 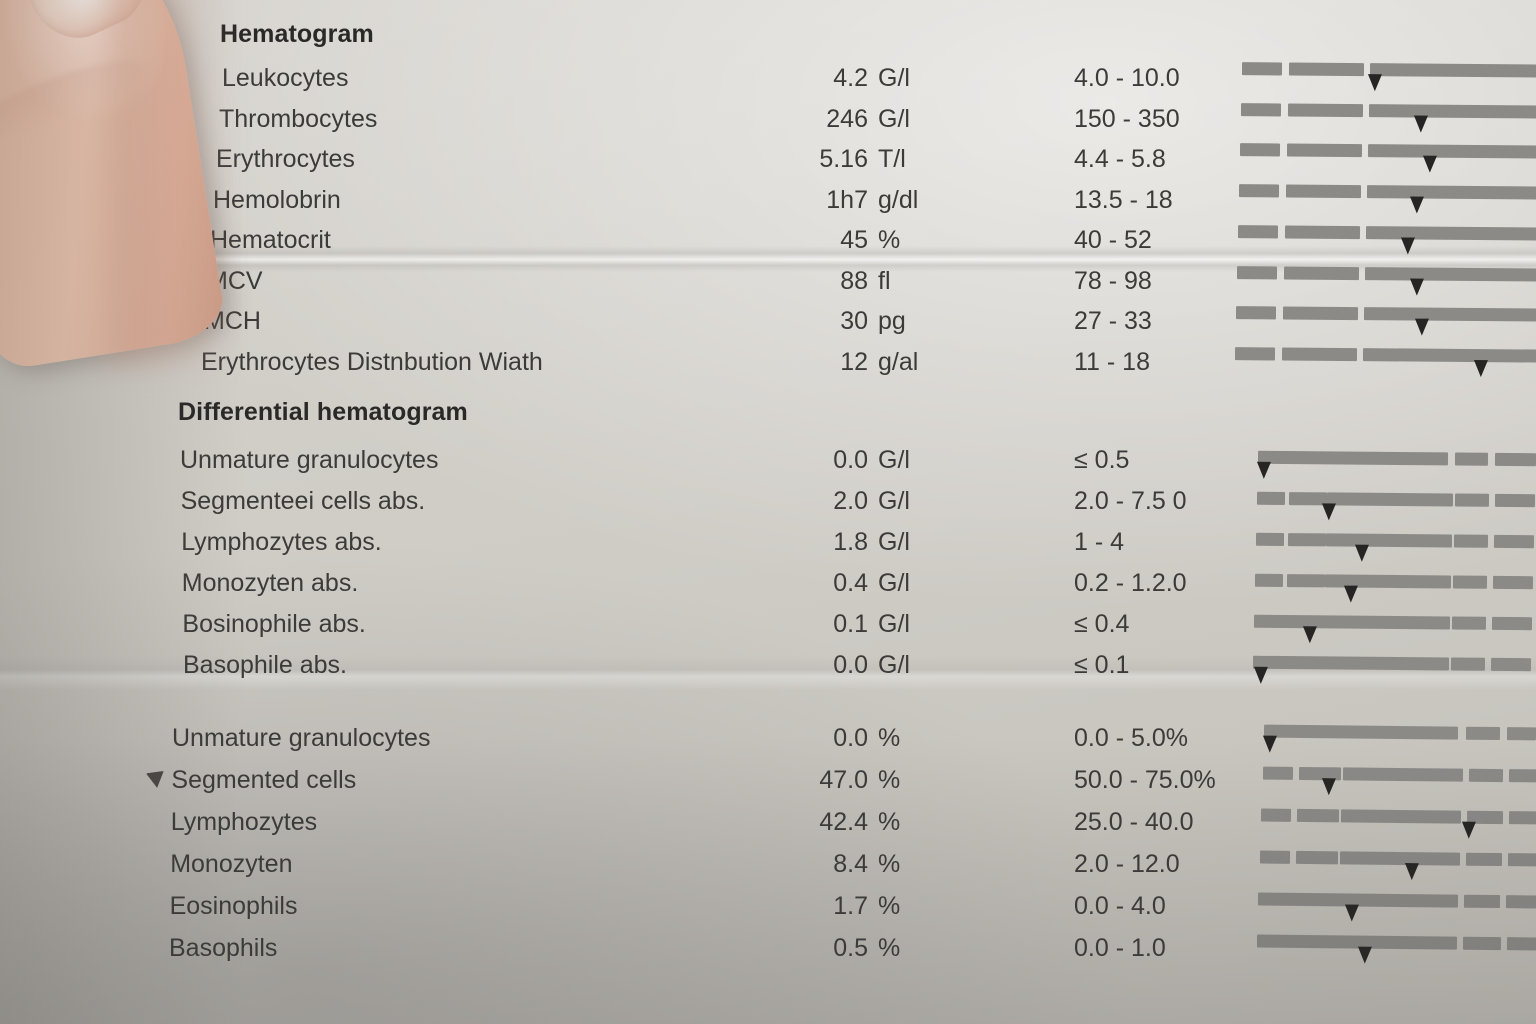 I want to click on analyte-label: Hematocrit, so click(x=270, y=240).